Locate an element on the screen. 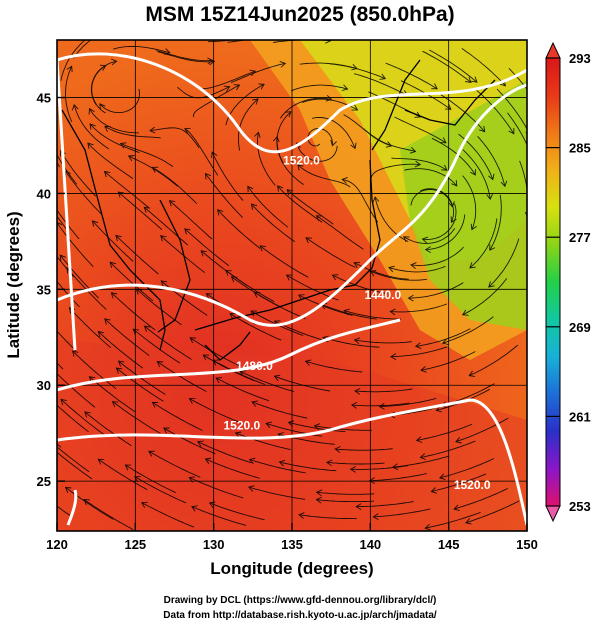  x-axis: 120 125 130 135 140 145 150 is located at coordinates (292, 537).